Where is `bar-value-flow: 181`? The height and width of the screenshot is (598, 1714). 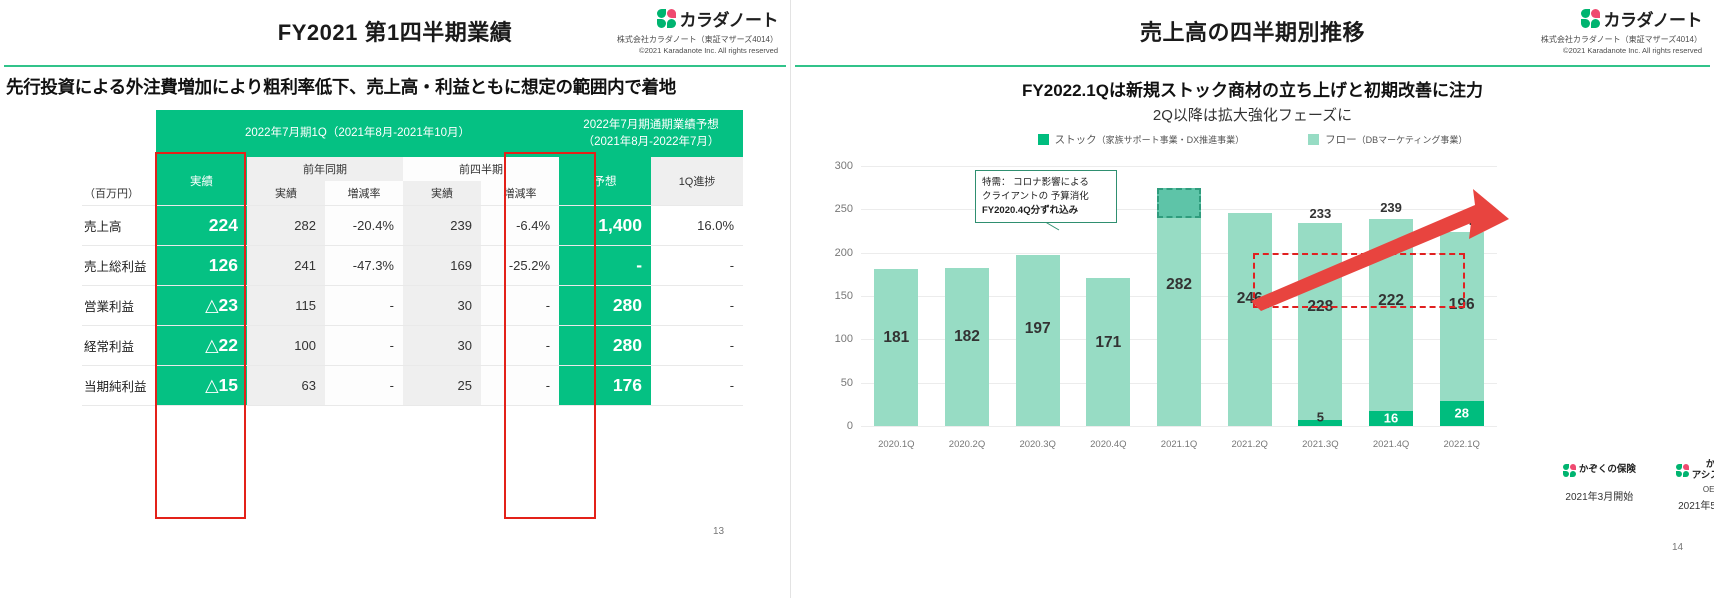 bar-value-flow: 181 is located at coordinates (896, 337).